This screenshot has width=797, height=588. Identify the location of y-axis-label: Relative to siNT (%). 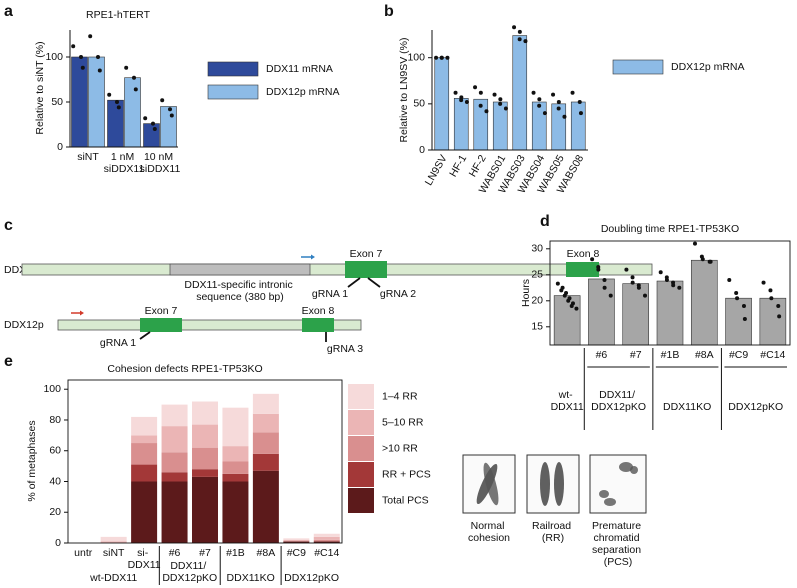
(40, 87).